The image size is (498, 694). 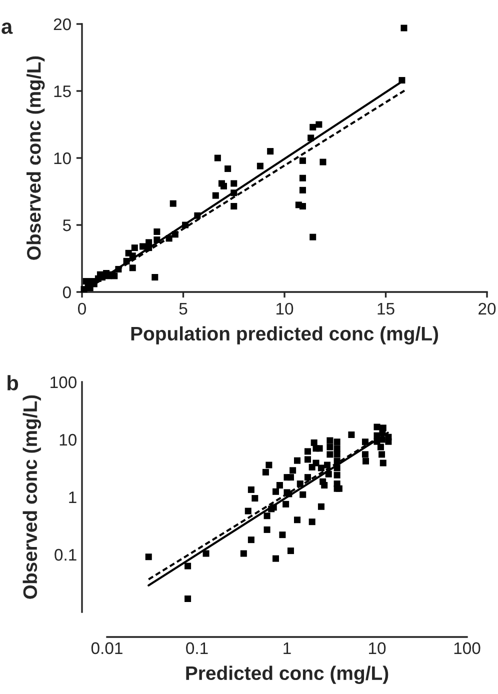 I want to click on x-tick-label: 5, so click(x=183, y=309).